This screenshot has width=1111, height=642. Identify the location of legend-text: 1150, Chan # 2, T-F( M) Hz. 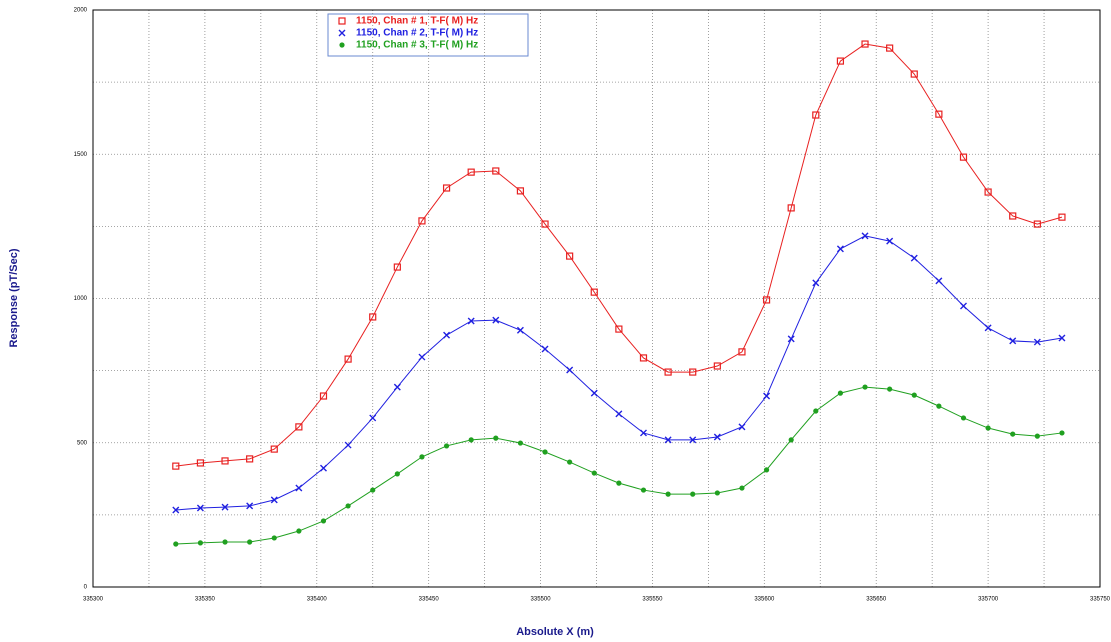
(417, 33).